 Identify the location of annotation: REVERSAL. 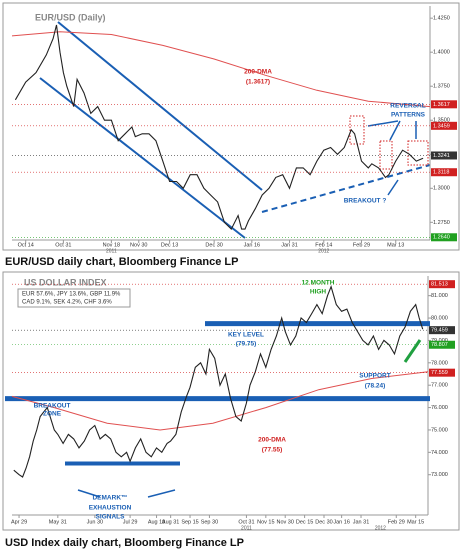
(407, 106).